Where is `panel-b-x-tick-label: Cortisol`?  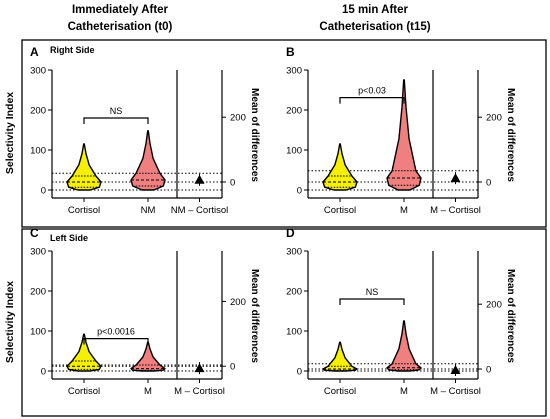 panel-b-x-tick-label: Cortisol is located at coordinates (340, 210).